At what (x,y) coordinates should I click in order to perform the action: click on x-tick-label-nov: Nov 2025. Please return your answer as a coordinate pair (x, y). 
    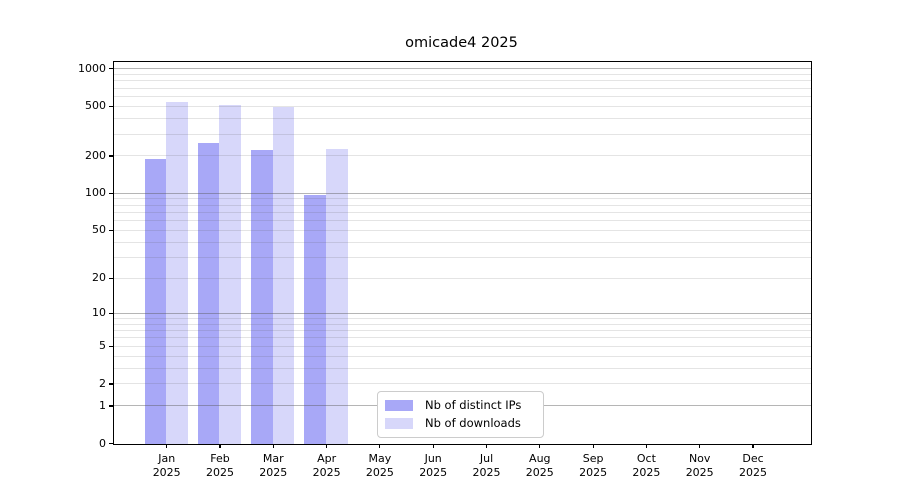
    Looking at the image, I should click on (699, 465).